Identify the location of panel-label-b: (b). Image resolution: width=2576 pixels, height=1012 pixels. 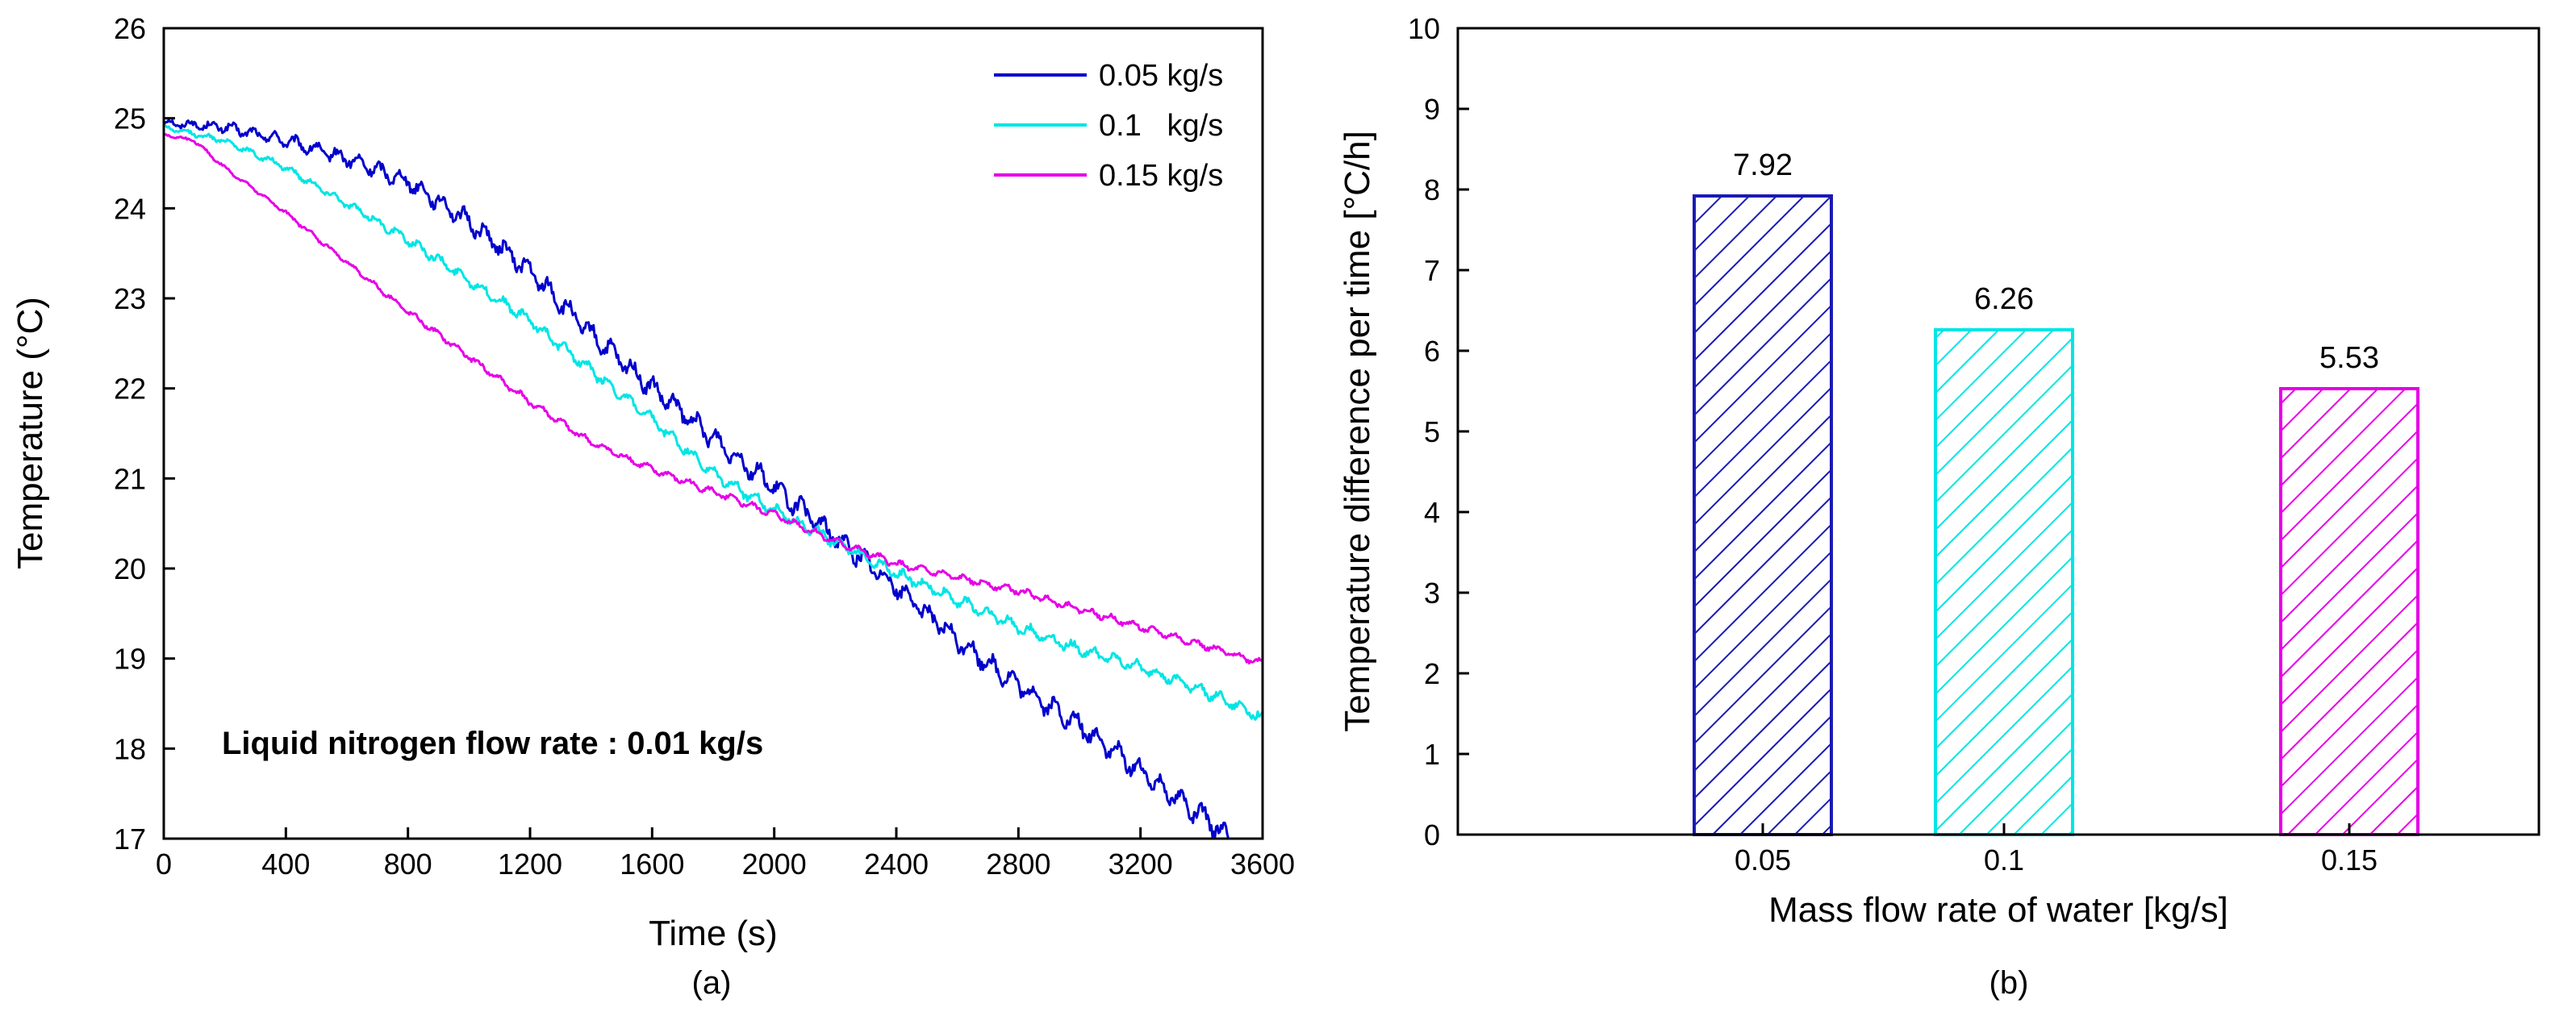
(2009, 983).